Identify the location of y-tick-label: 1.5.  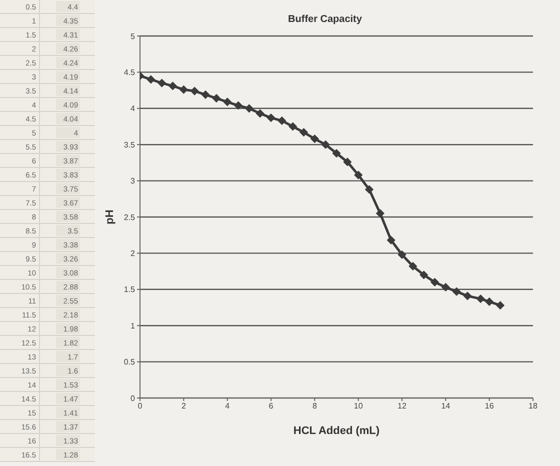
(130, 289).